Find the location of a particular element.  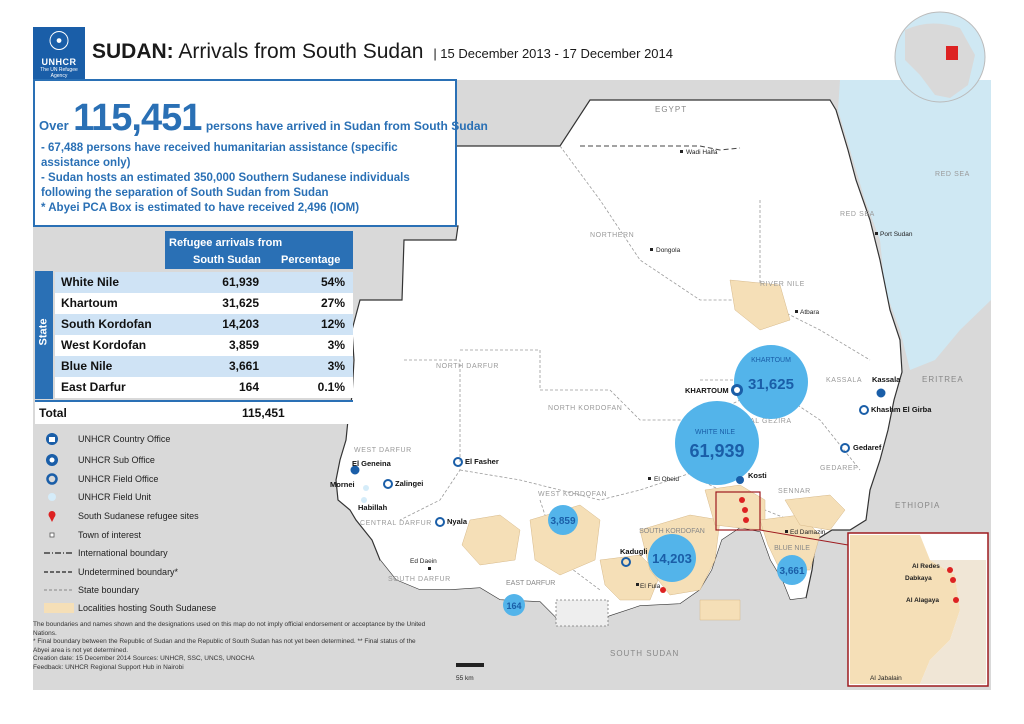

town-icon is located at coordinates (52, 535).